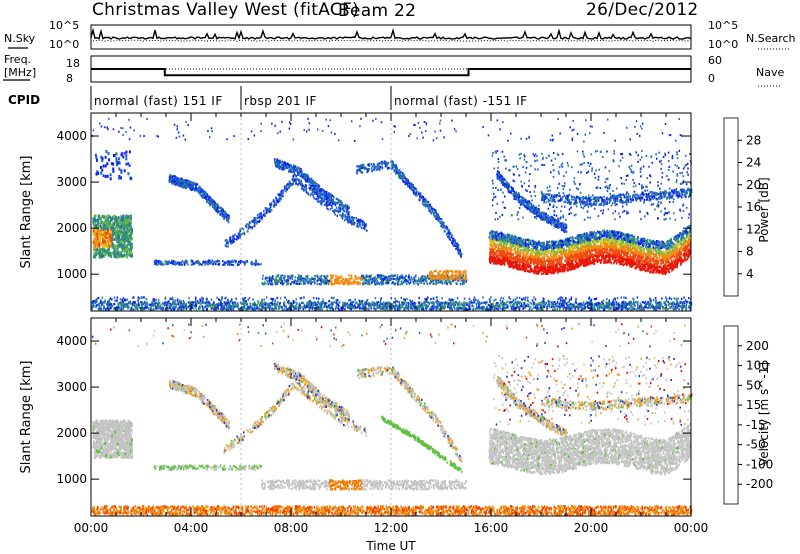  Describe the element at coordinates (377, 11) in the screenshot. I see `beam-label: Beam 22` at that location.